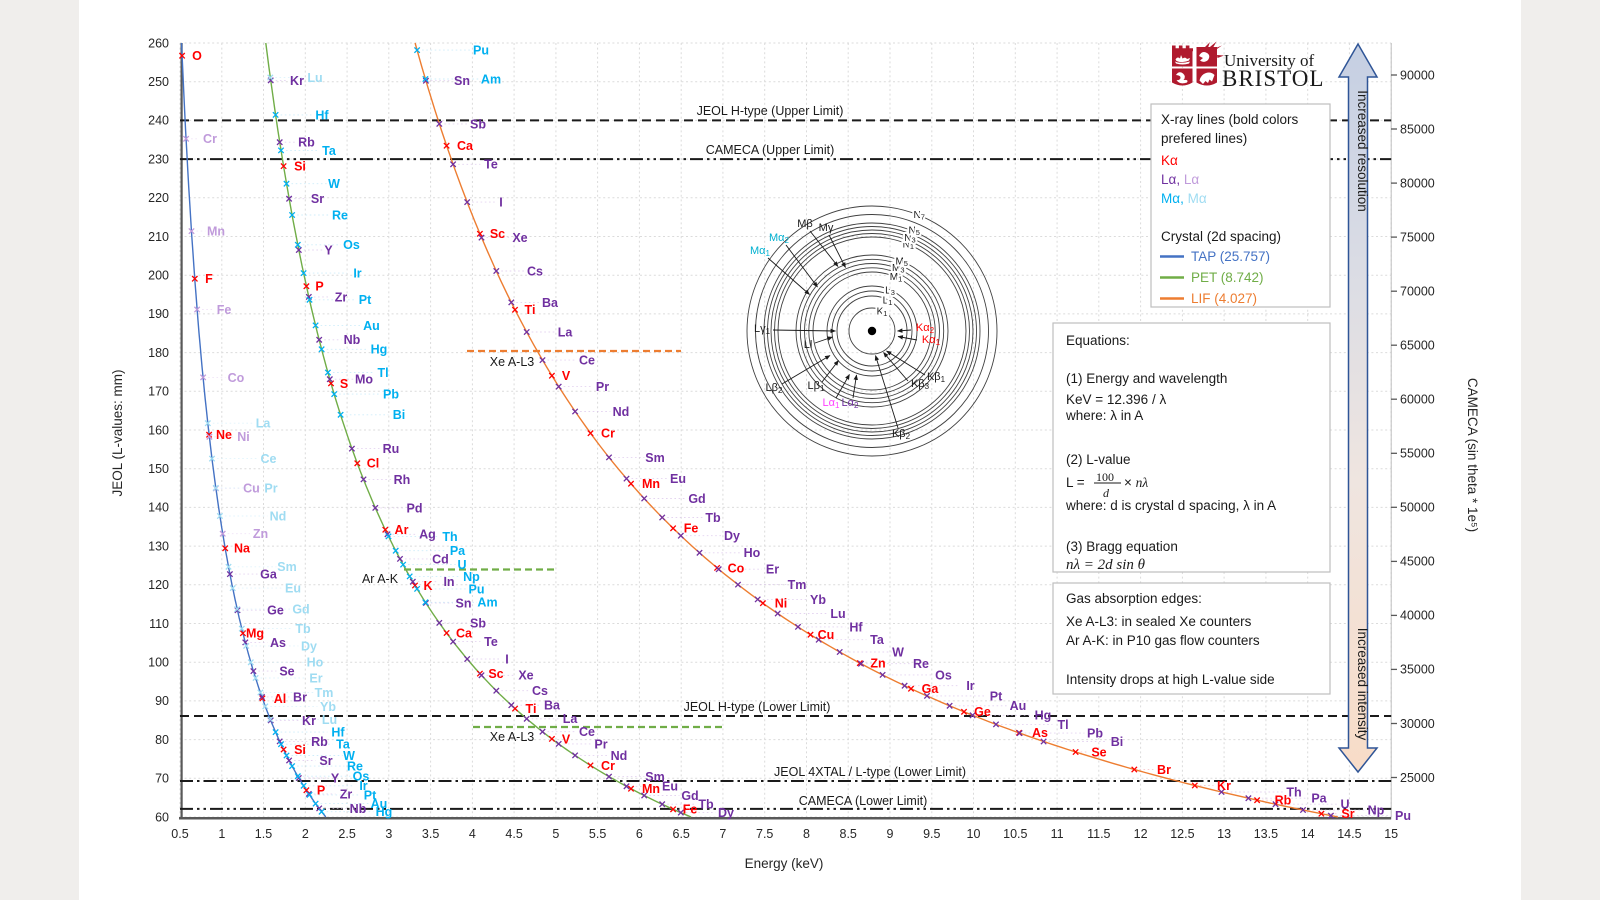 This screenshot has width=1600, height=900. Describe the element at coordinates (179, 834) in the screenshot. I see `svg-text: 0.5` at that location.